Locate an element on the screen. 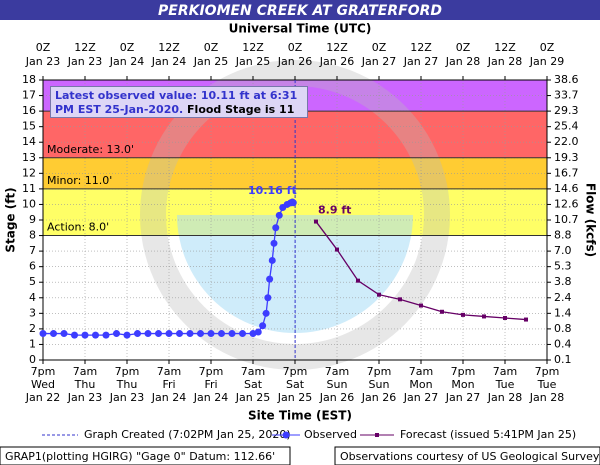 Image resolution: width=600 pixels, height=465 pixels. y2-tick-label: 19.3 is located at coordinates (566, 157).